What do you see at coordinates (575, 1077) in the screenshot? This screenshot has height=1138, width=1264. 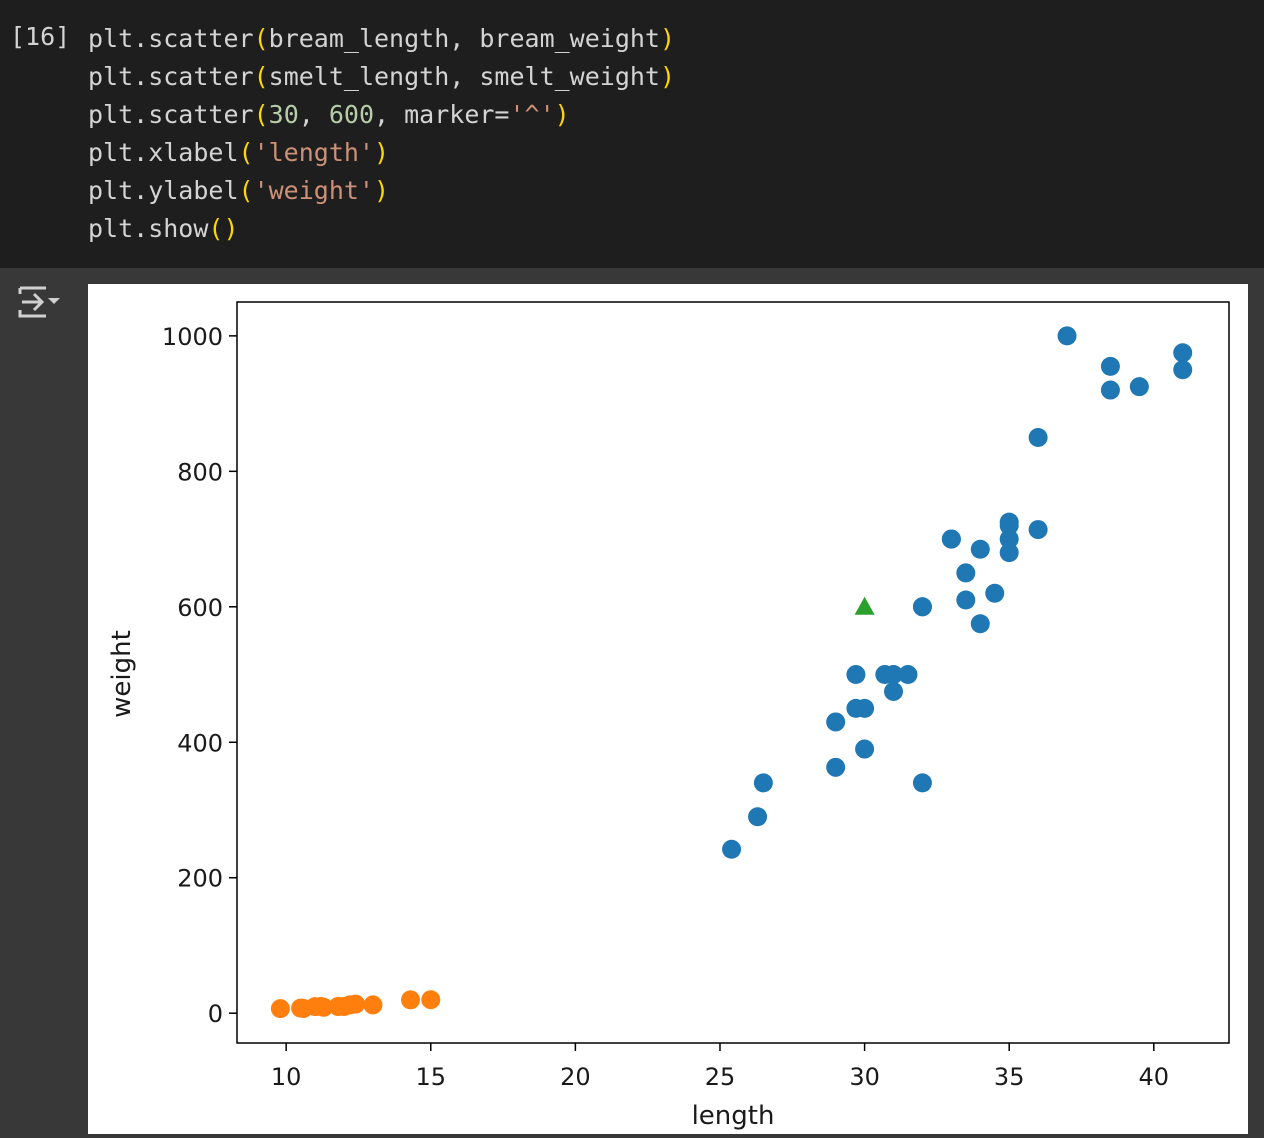 I see `x-tick-label: 20` at bounding box center [575, 1077].